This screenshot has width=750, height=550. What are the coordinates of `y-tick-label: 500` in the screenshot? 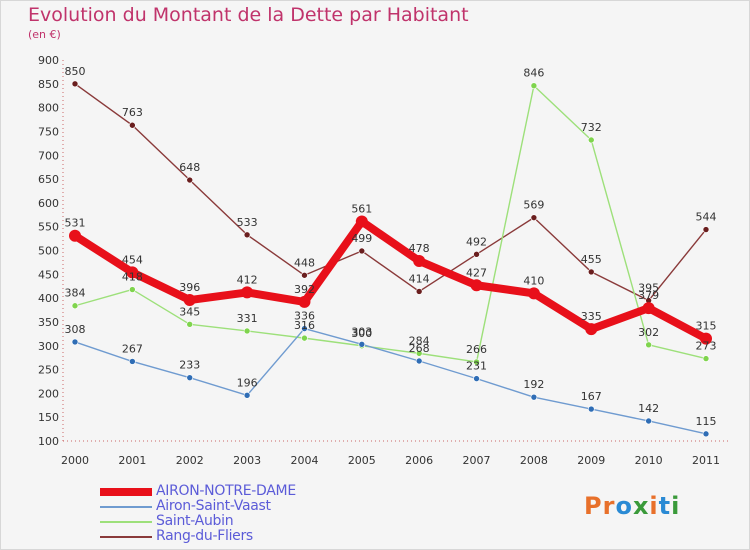 It's located at (48, 251).